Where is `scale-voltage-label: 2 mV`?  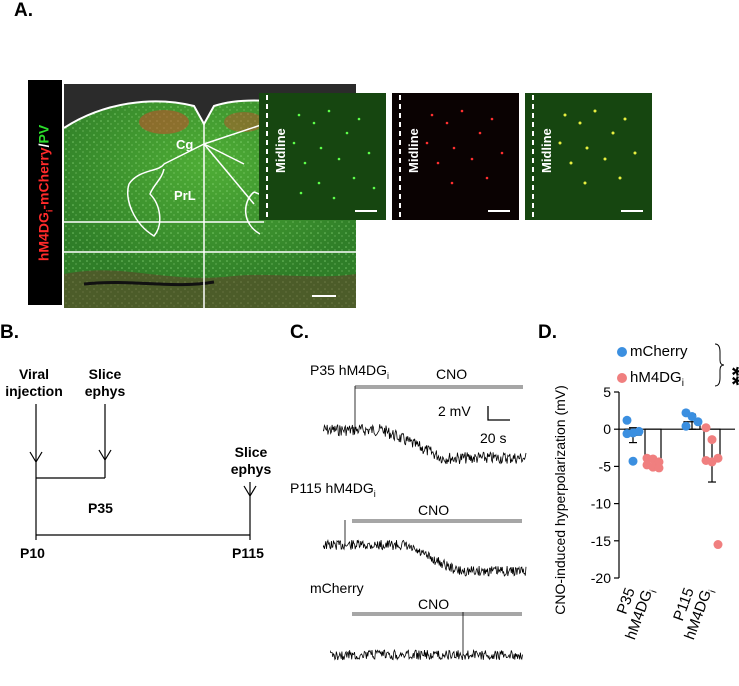
scale-voltage-label: 2 mV is located at coordinates (454, 411).